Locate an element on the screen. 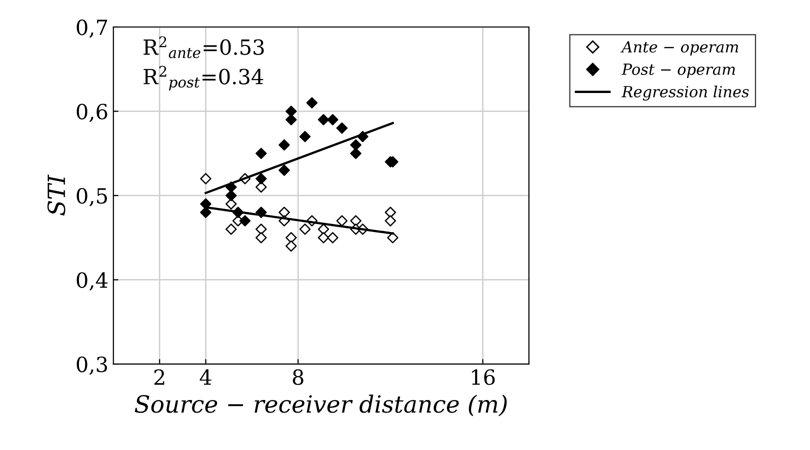  legend-label: Post − operam is located at coordinates (678, 71).